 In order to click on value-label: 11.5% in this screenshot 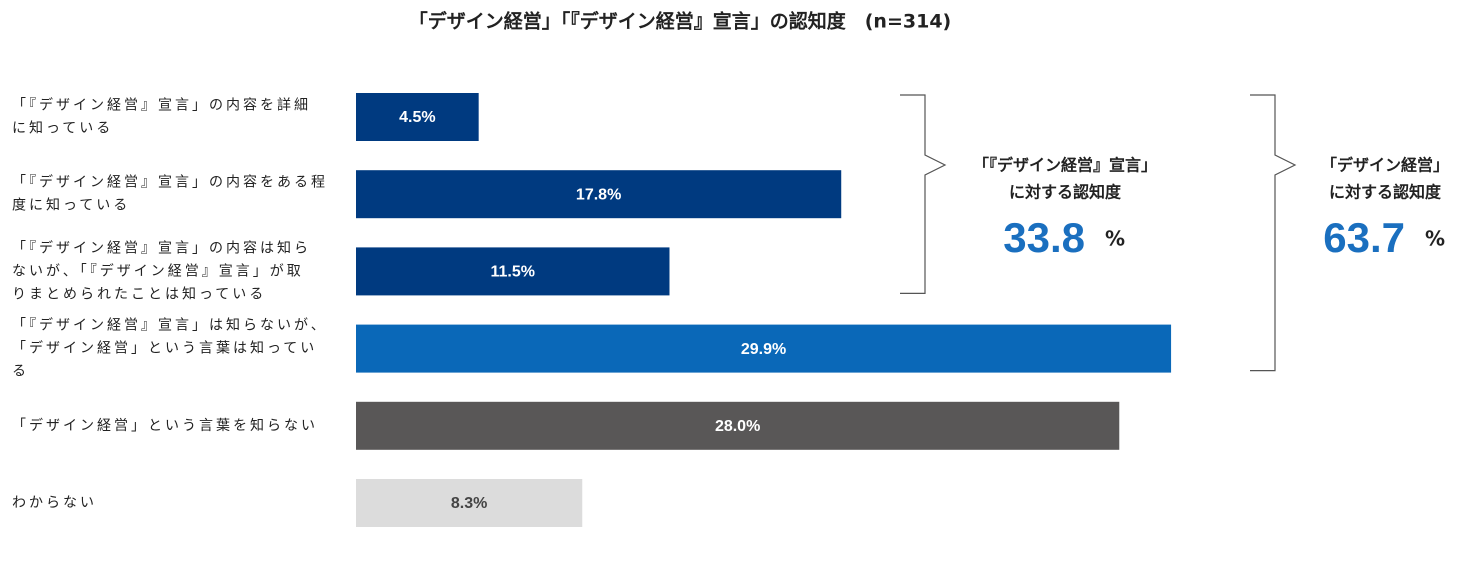, I will do `click(513, 272)`.